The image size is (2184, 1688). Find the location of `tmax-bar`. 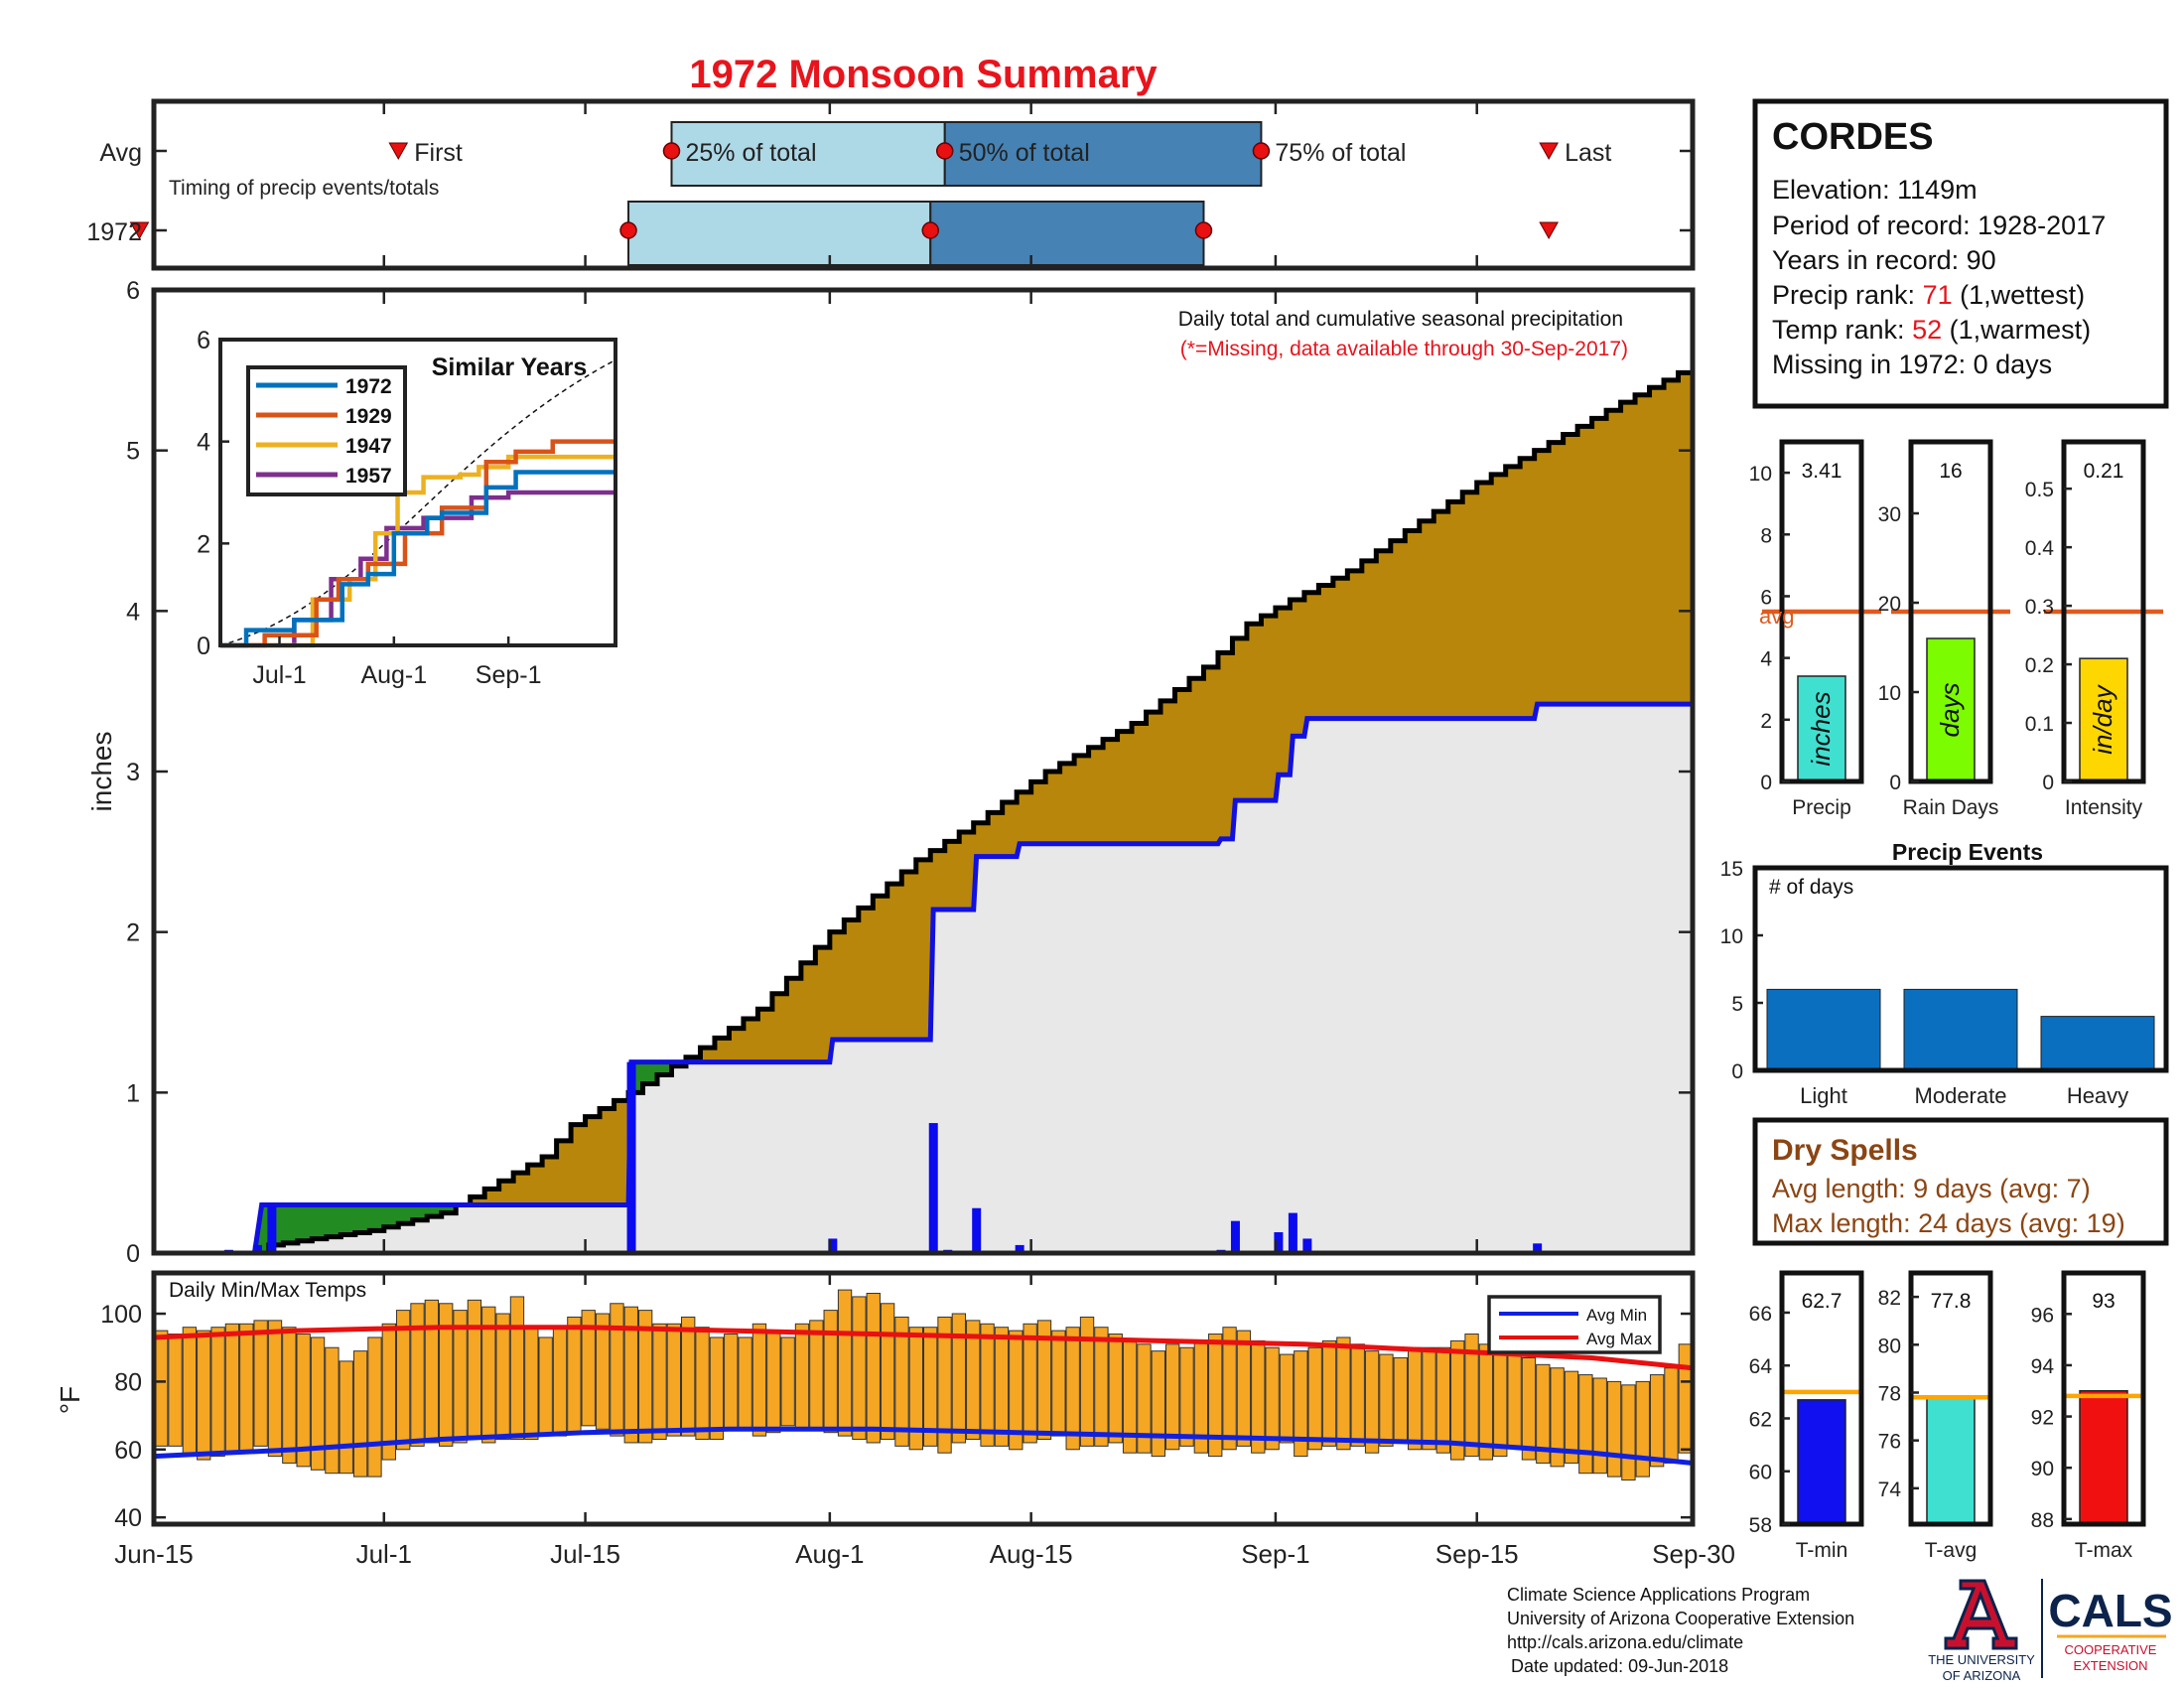

tmax-bar is located at coordinates (2103, 1457).